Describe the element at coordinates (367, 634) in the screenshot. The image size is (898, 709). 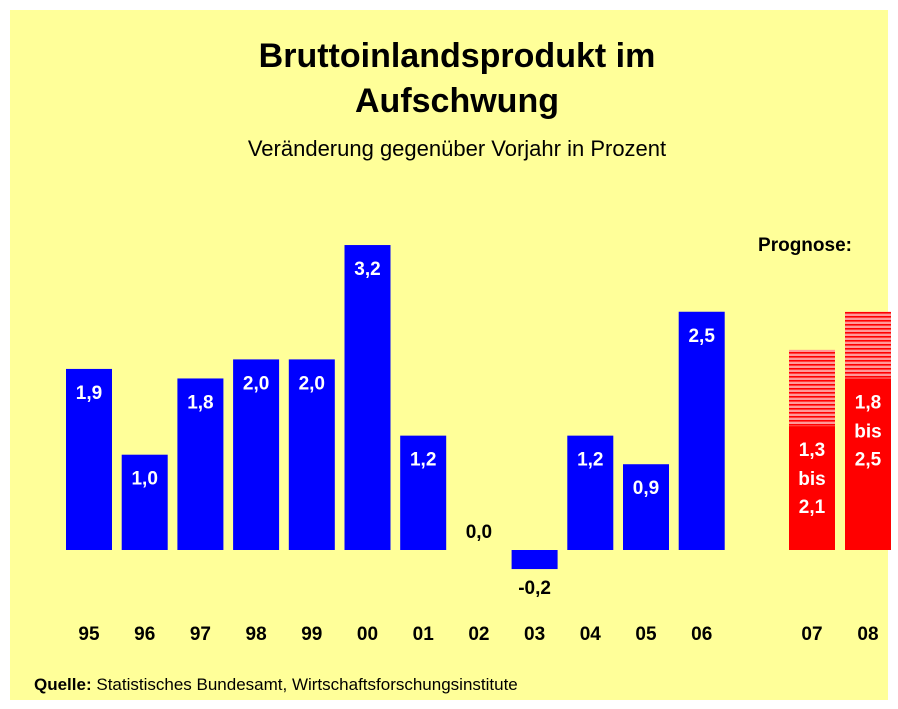
I see `x-tick-label: 00` at that location.